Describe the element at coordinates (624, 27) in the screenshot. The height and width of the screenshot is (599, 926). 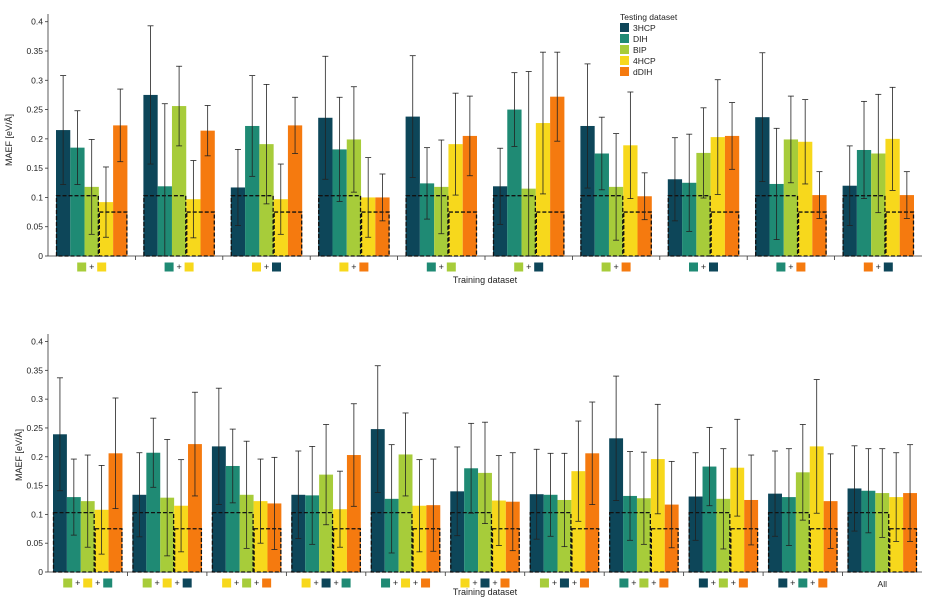
I see `legend-swatch-3hcp` at that location.